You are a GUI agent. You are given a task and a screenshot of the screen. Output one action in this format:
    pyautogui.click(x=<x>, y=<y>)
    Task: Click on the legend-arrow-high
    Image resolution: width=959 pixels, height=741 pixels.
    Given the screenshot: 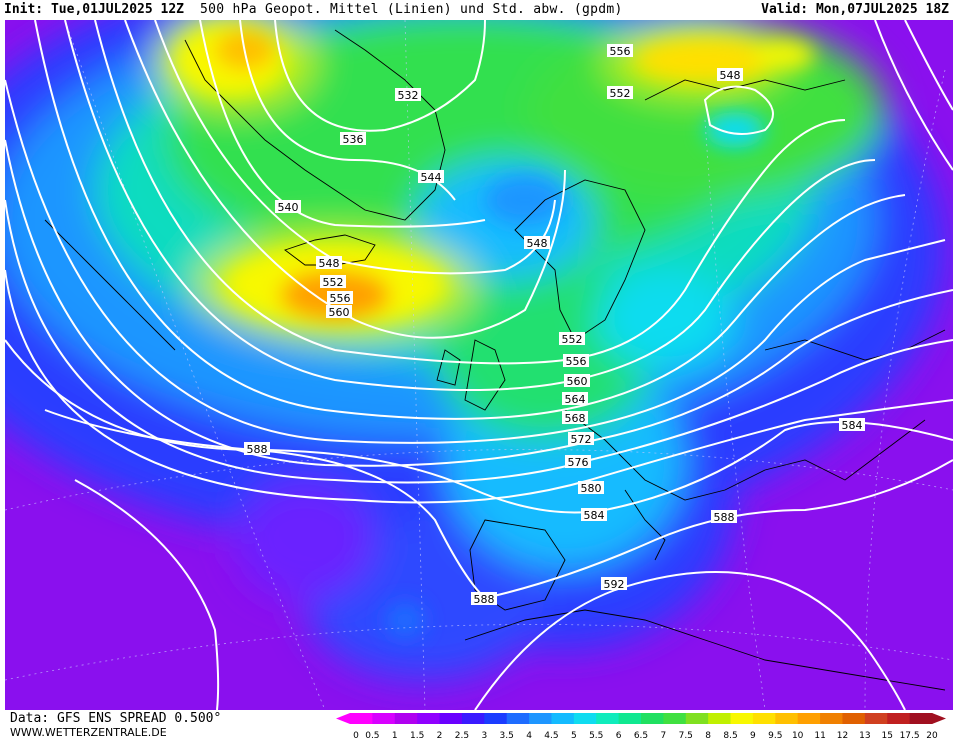 What is the action you would take?
    pyautogui.click(x=939, y=718)
    